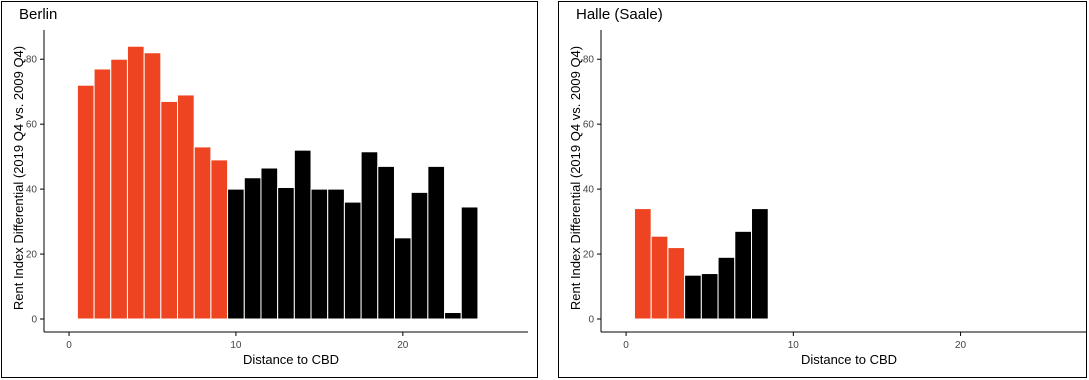 This screenshot has height=380, width=1089. Describe the element at coordinates (701, 264) in the screenshot. I see `bars-layer` at that location.